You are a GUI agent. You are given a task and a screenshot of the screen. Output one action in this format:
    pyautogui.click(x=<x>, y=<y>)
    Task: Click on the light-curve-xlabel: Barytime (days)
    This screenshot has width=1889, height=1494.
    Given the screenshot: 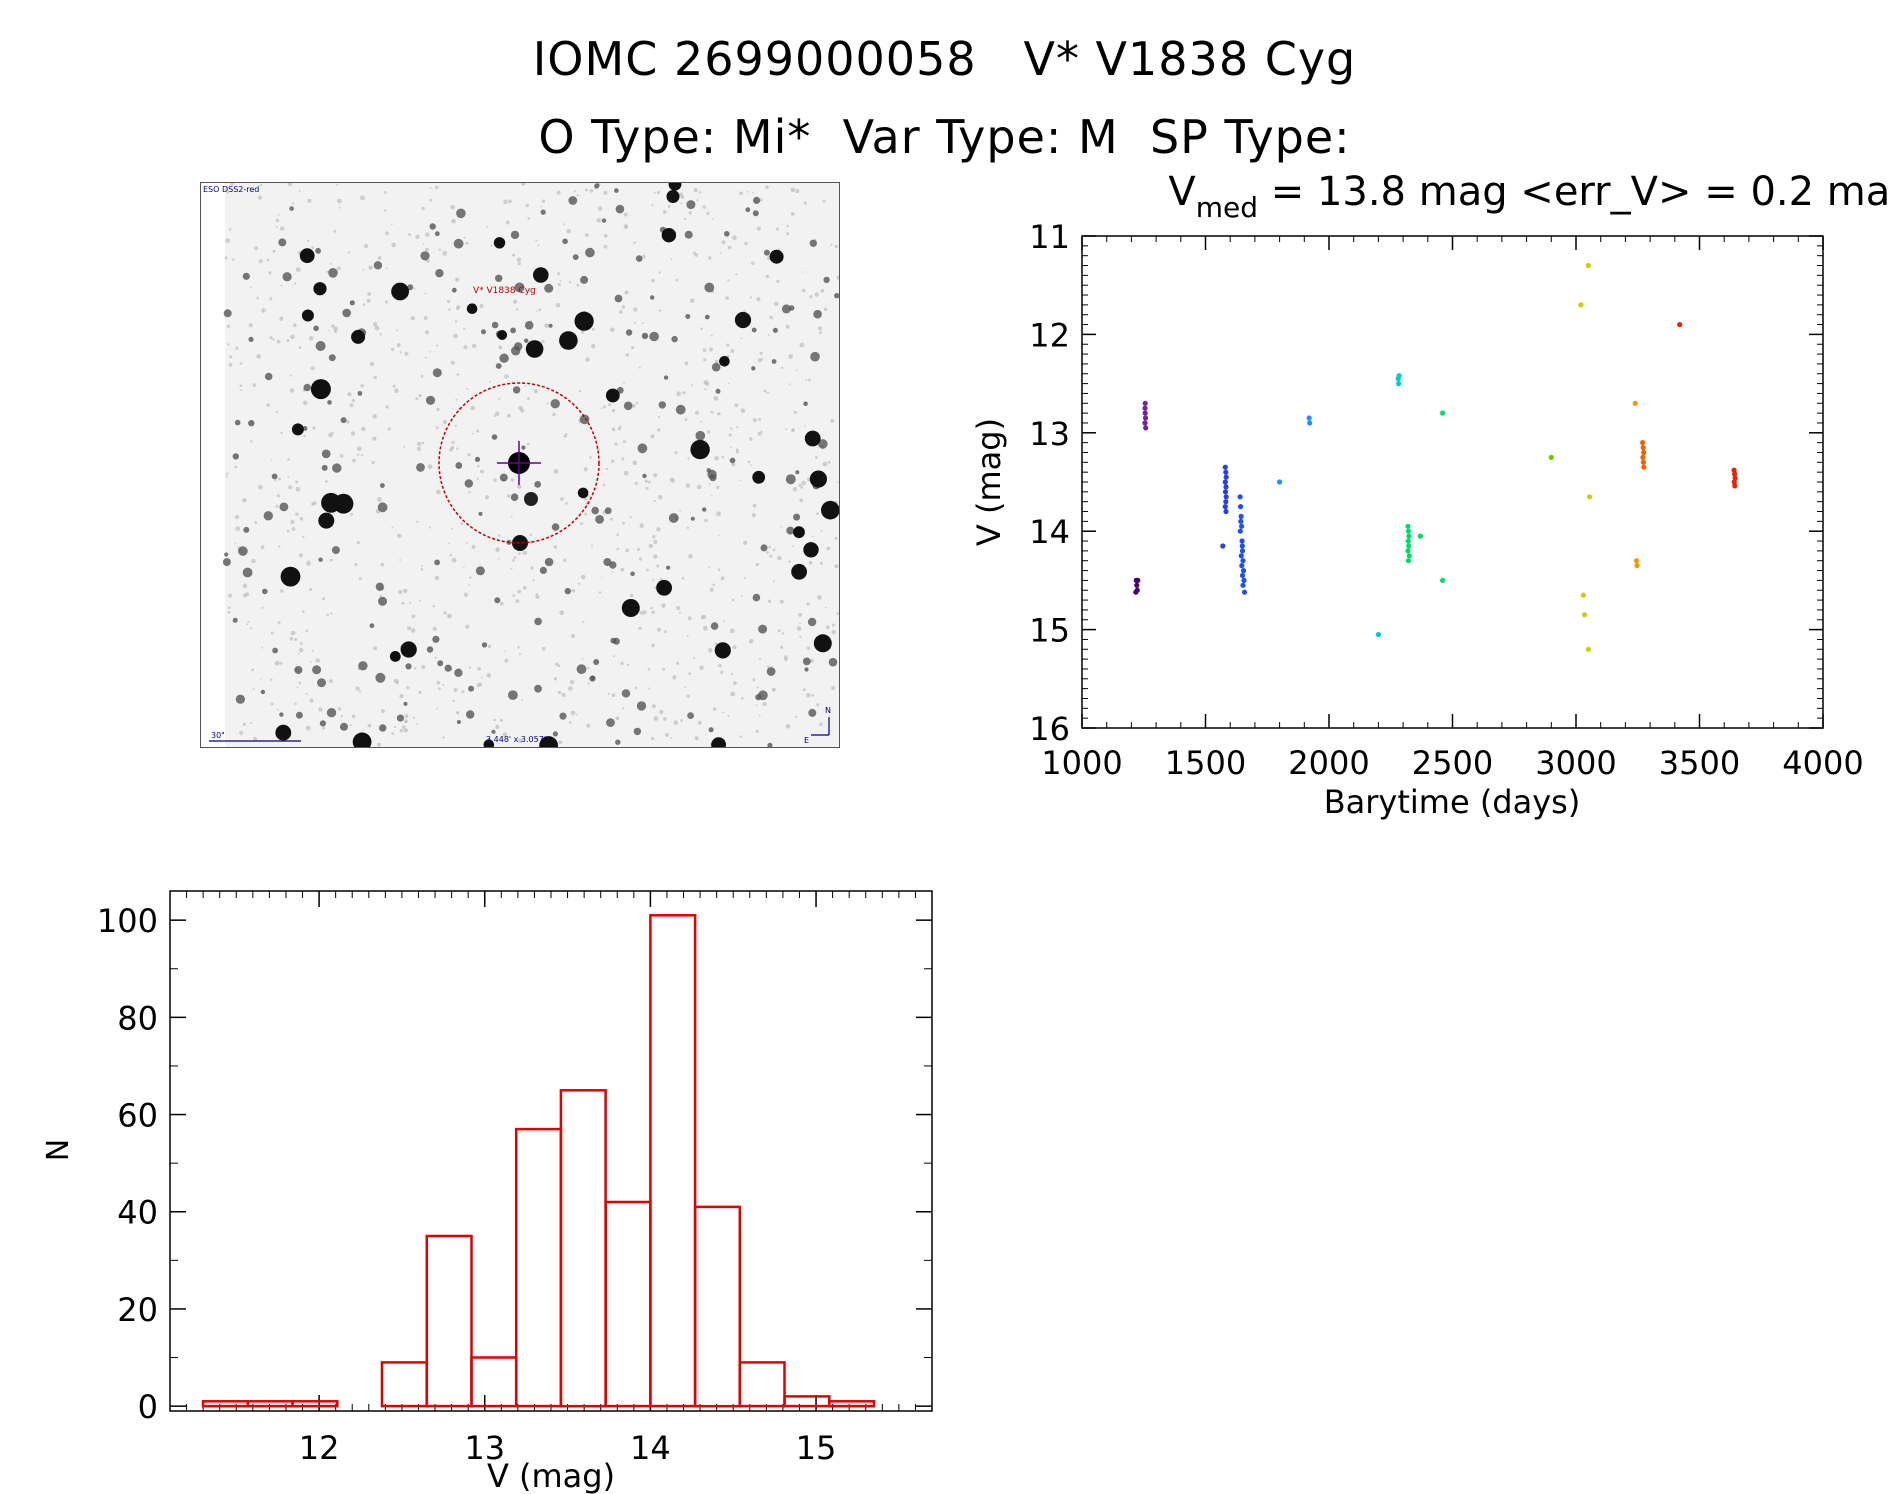 What is the action you would take?
    pyautogui.click(x=1452, y=802)
    